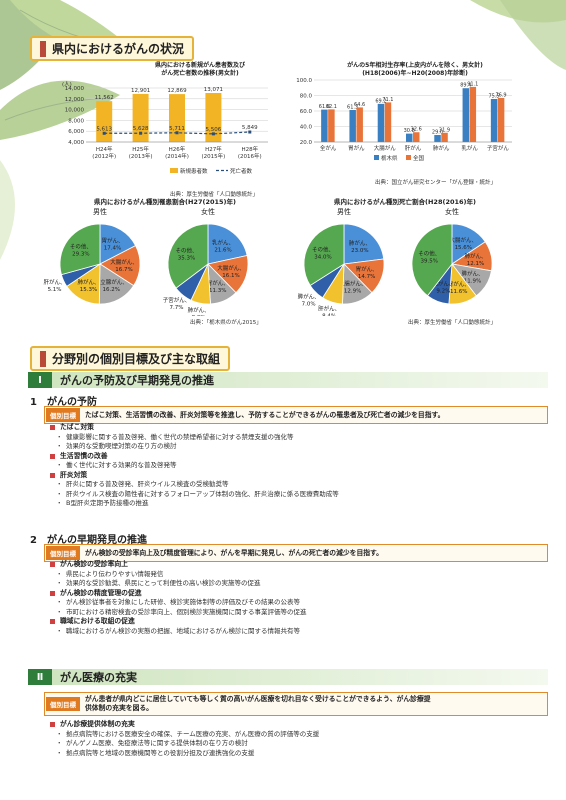 The height and width of the screenshot is (800, 566). I want to click on list-group-heading-text: がん検診の精度管理の促進, so click(101, 592).